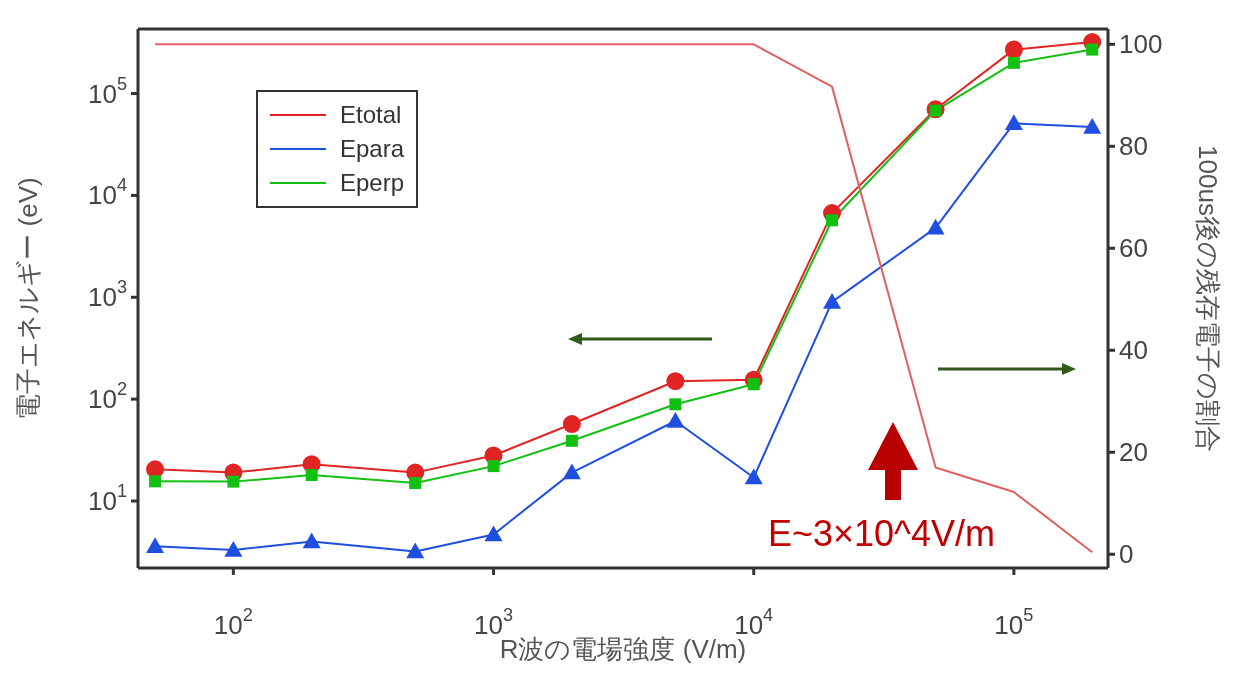  Describe the element at coordinates (107, 91) in the screenshot. I see `y-tick-label: 10$^{5}$` at that location.